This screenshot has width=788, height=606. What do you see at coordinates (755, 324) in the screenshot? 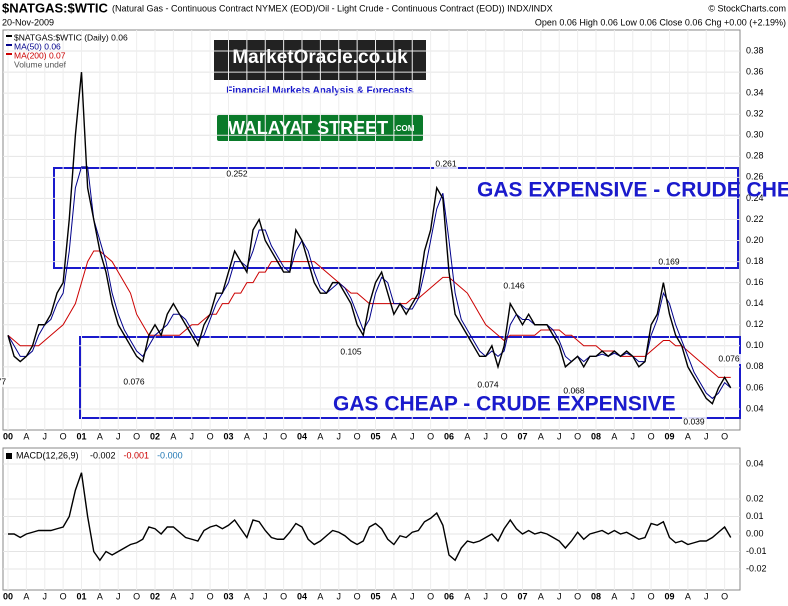
I see `y-tick-label: 0.12` at bounding box center [755, 324].